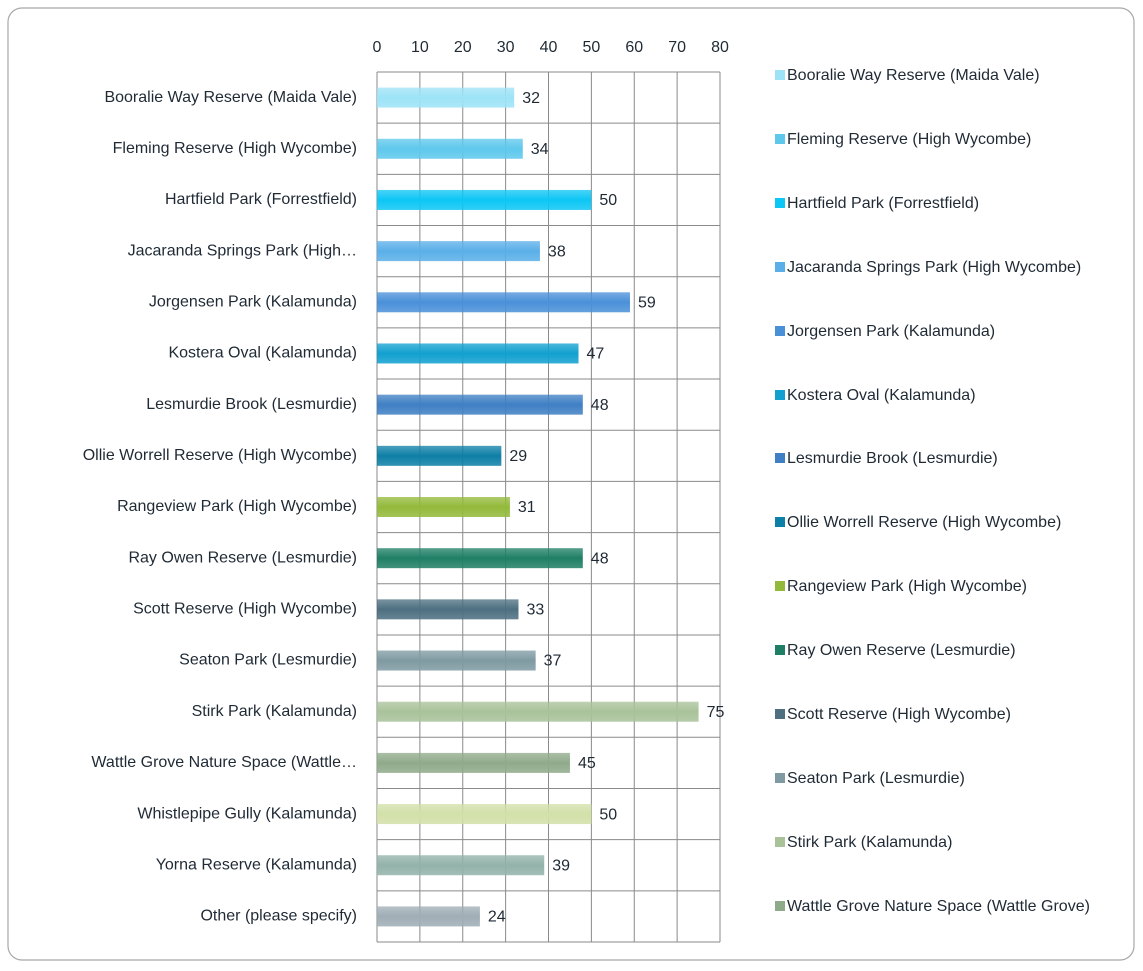  What do you see at coordinates (245, 609) in the screenshot?
I see `y-tick-label: Scott Reserve (High Wycombe)` at bounding box center [245, 609].